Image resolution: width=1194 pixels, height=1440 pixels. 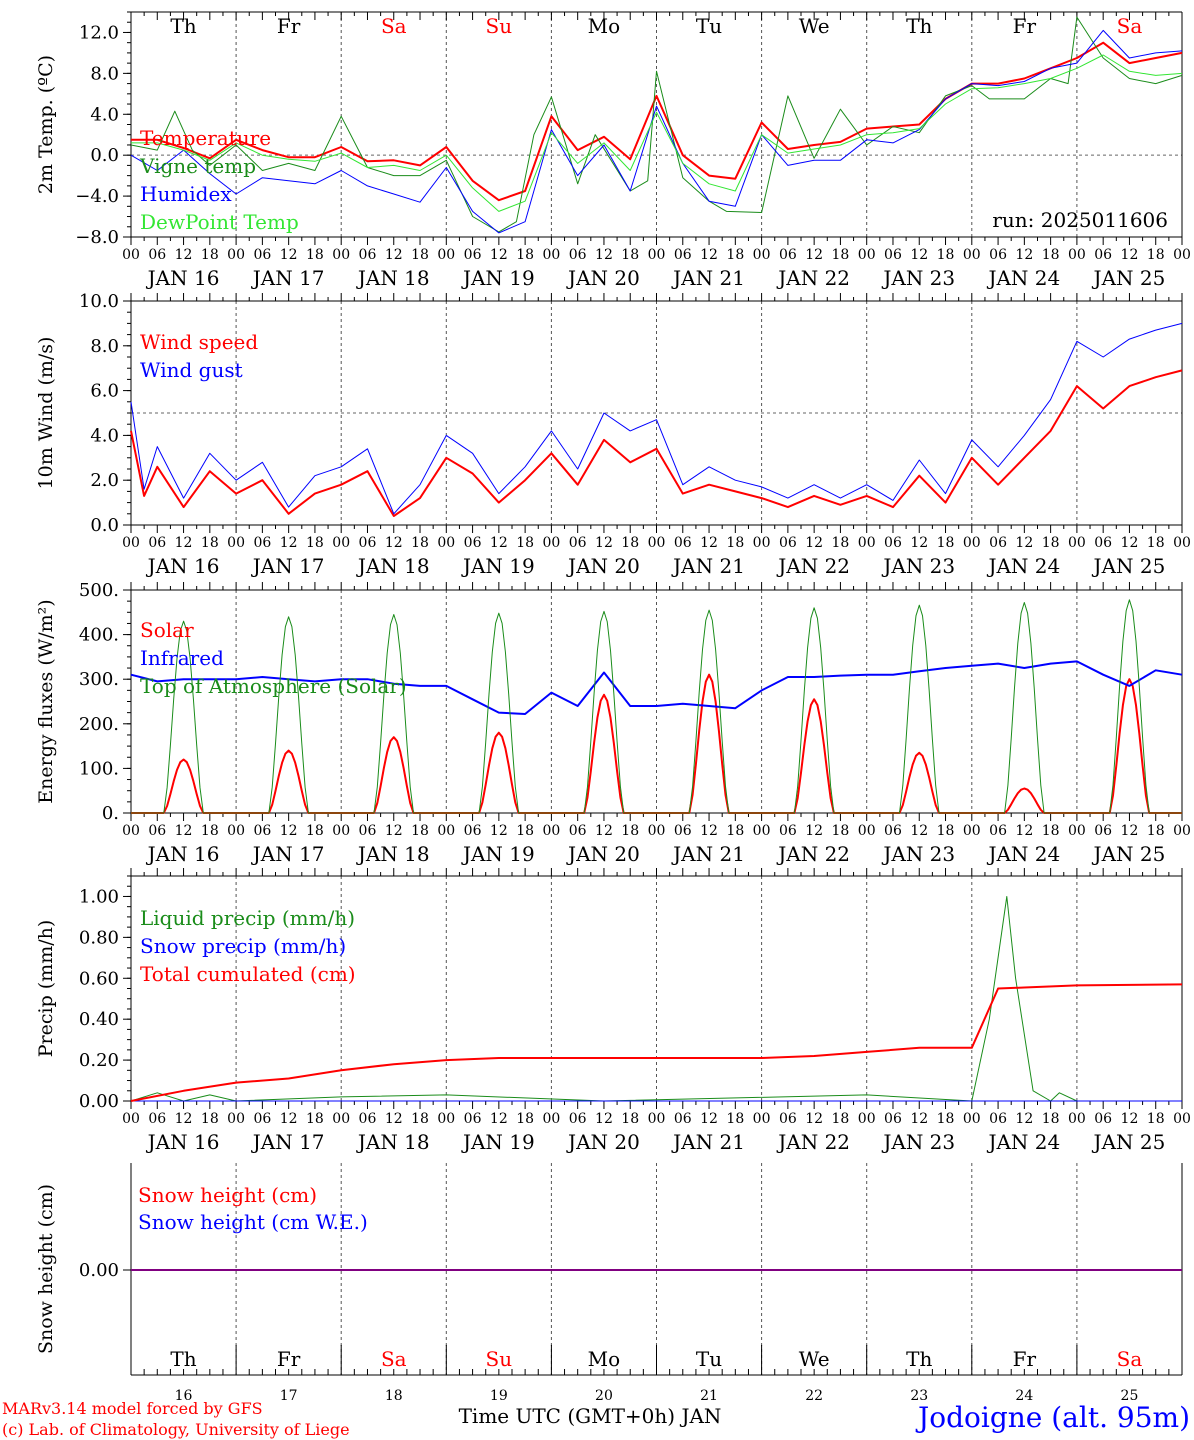 I want to click on location-title: Jodoigne (alt. 95m), so click(x=1052, y=1417).